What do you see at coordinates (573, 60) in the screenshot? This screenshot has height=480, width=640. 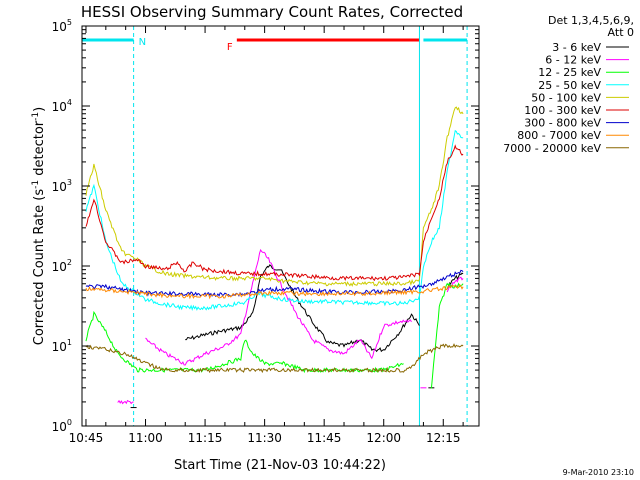 I see `legend-label: 6 - 12 keV` at bounding box center [573, 60].